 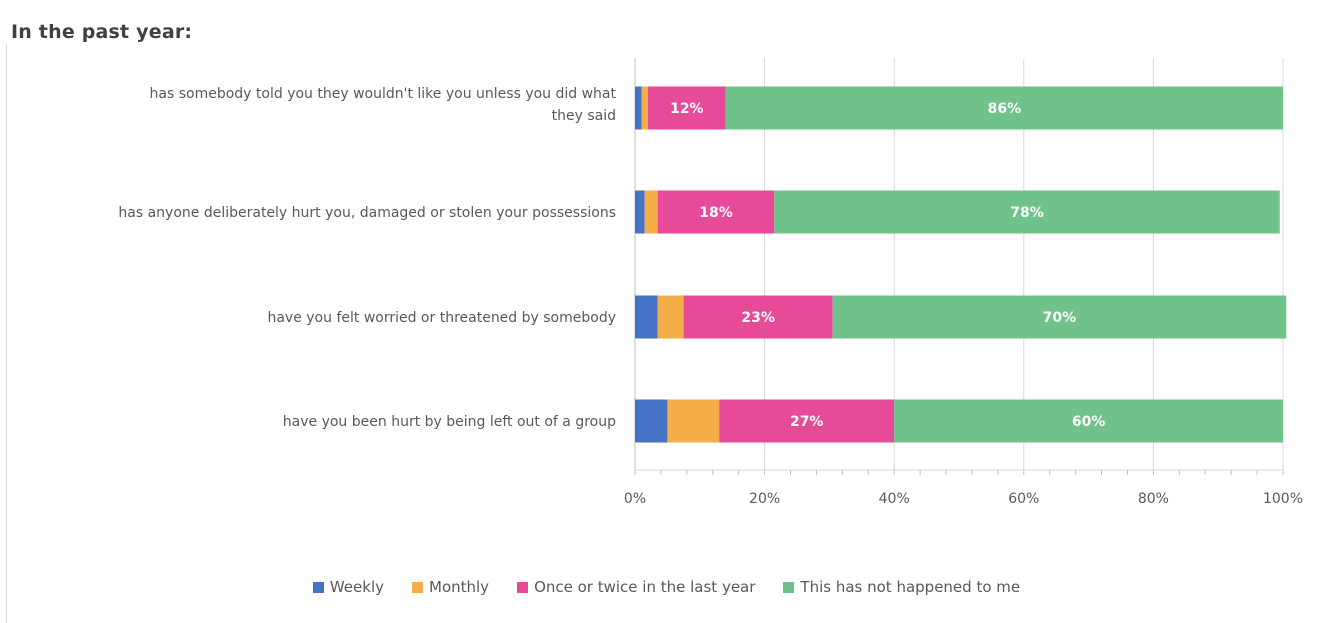 I want to click on x-tick-label: 40%, so click(x=894, y=499).